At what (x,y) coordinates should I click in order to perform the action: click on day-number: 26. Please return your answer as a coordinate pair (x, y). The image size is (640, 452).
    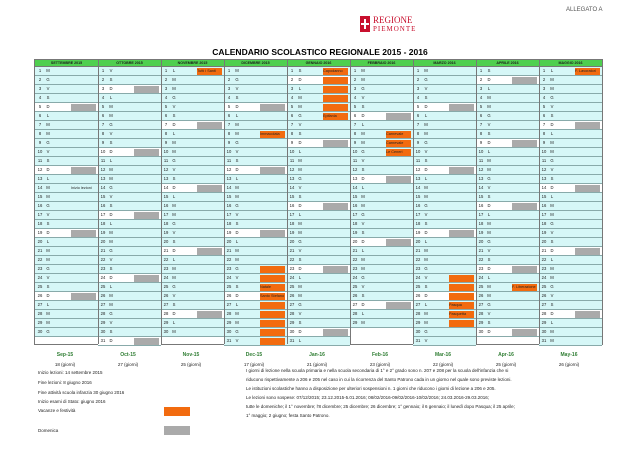
    Looking at the image, I should click on (166, 295).